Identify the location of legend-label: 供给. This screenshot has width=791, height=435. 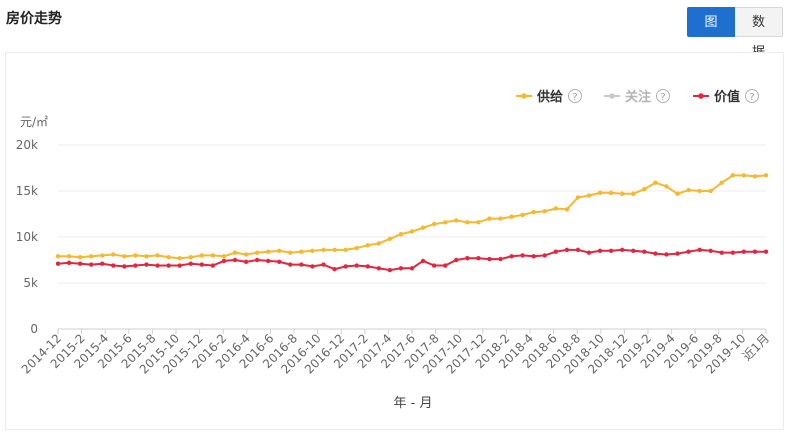
(549, 97).